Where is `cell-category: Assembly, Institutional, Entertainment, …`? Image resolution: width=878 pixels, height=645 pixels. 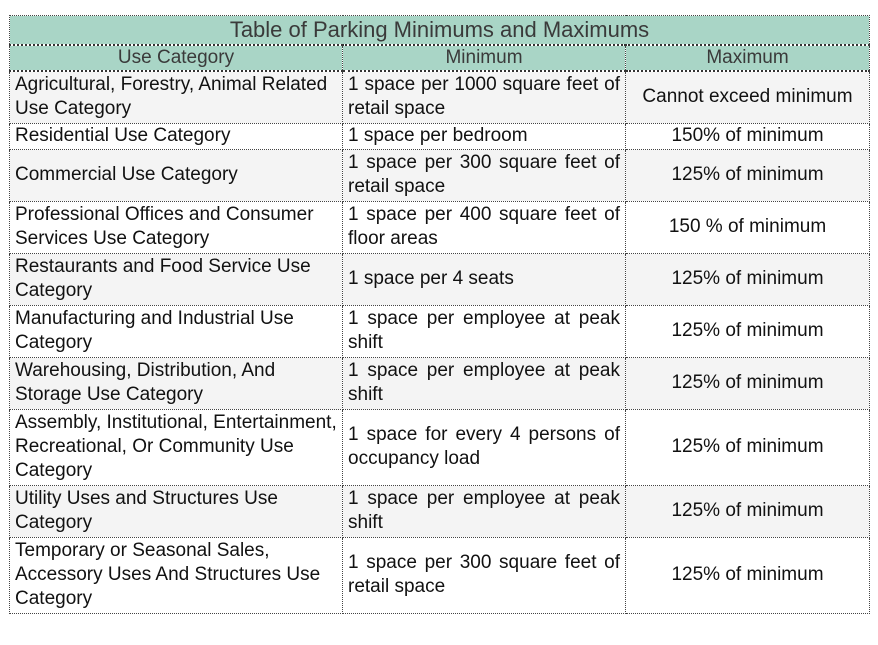
cell-category: Assembly, Institutional, Entertainment, … is located at coordinates (176, 447).